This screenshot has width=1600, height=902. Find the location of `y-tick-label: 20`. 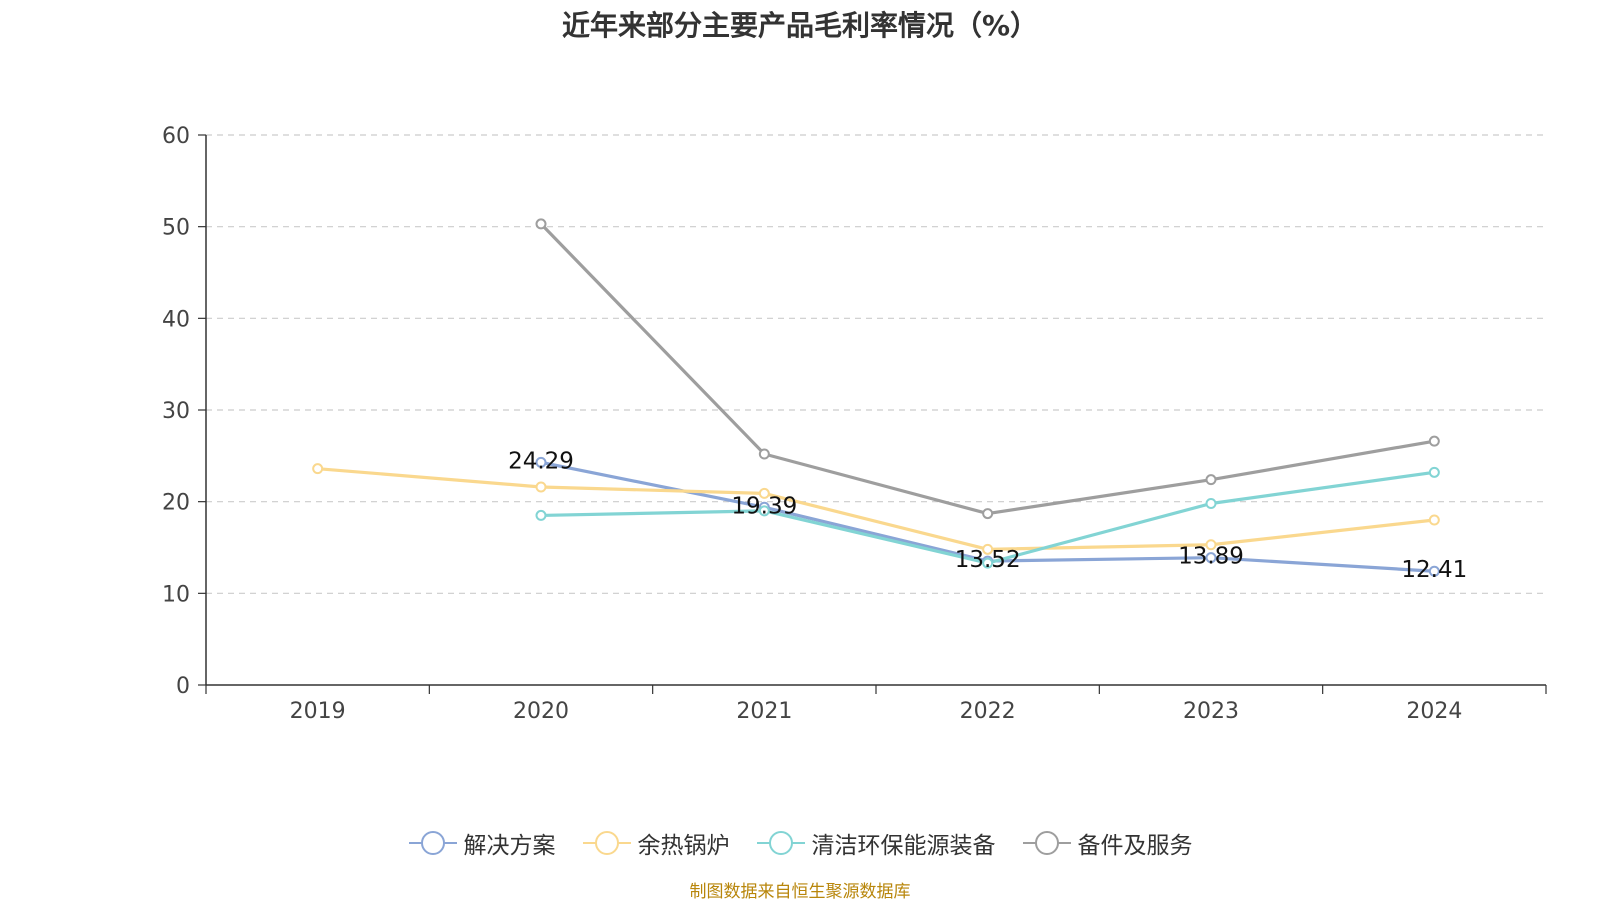

y-tick-label: 20 is located at coordinates (176, 503).